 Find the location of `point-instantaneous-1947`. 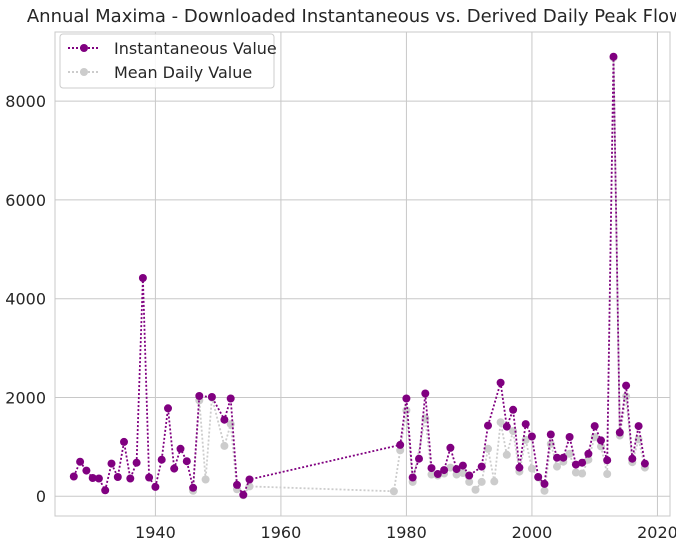

point-instantaneous-1947 is located at coordinates (199, 396).